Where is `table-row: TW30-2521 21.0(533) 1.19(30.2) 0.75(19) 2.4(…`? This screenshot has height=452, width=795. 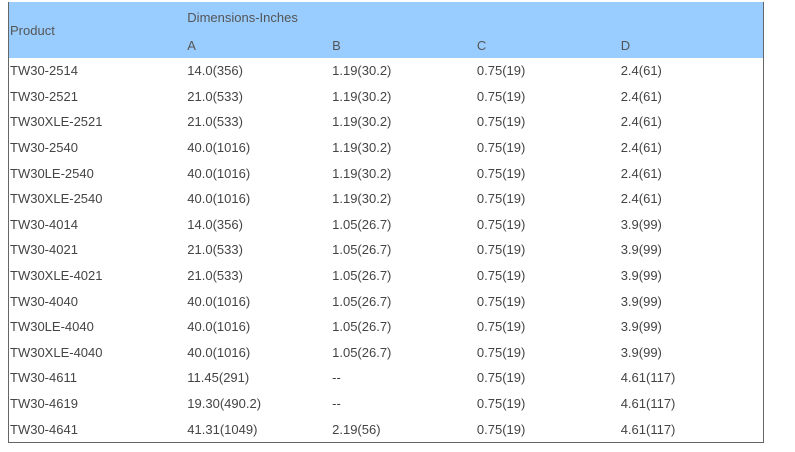 table-row: TW30-2521 21.0(533) 1.19(30.2) 0.75(19) 2.4(… is located at coordinates (386, 97).